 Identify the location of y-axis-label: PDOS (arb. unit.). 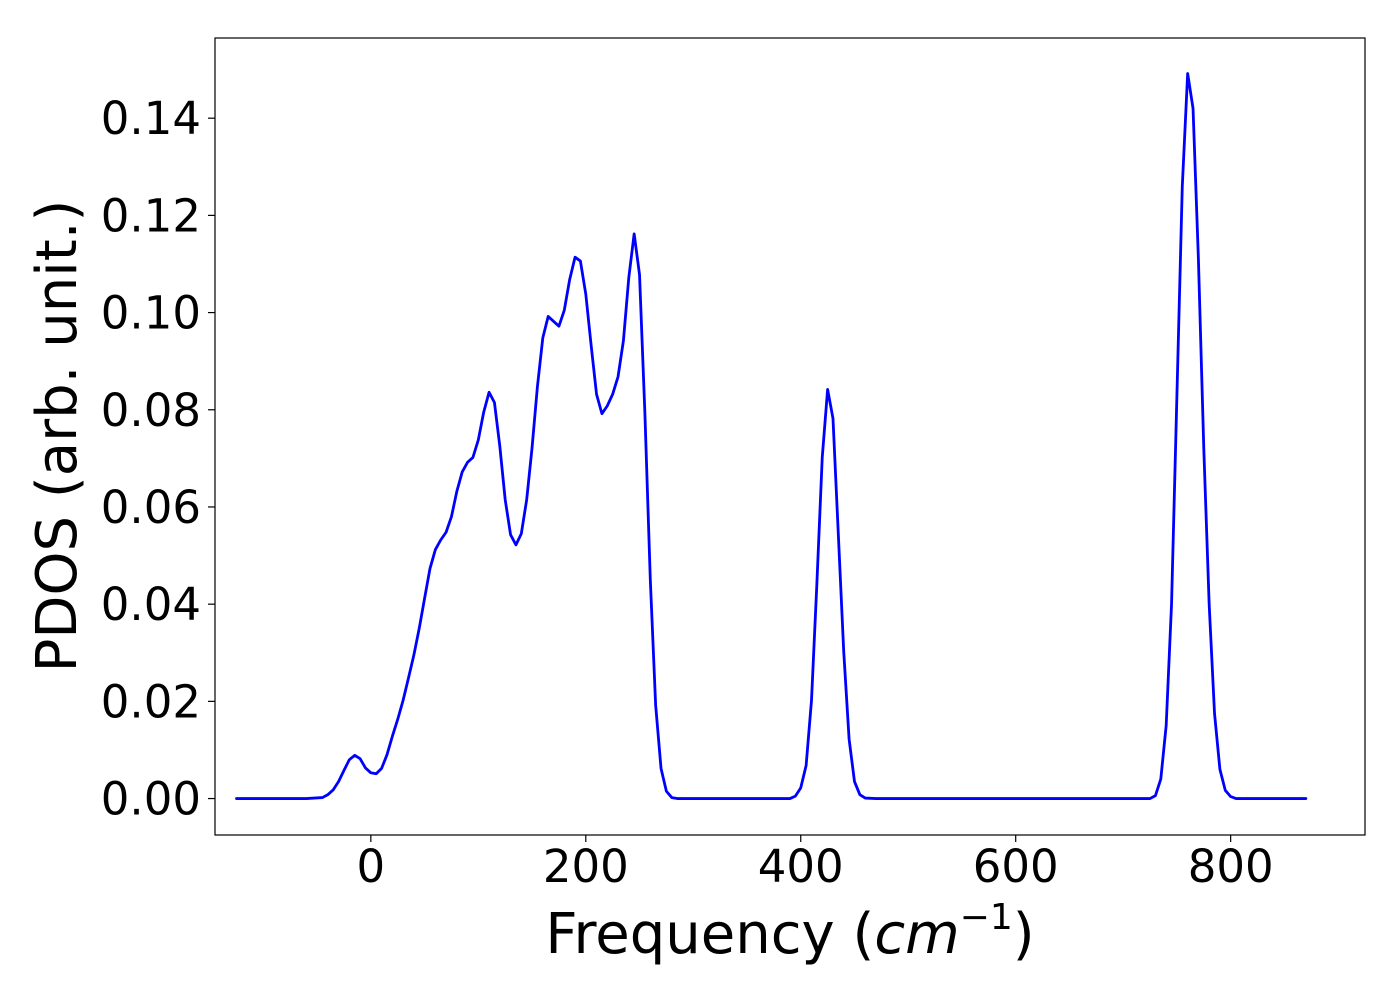
(57, 436).